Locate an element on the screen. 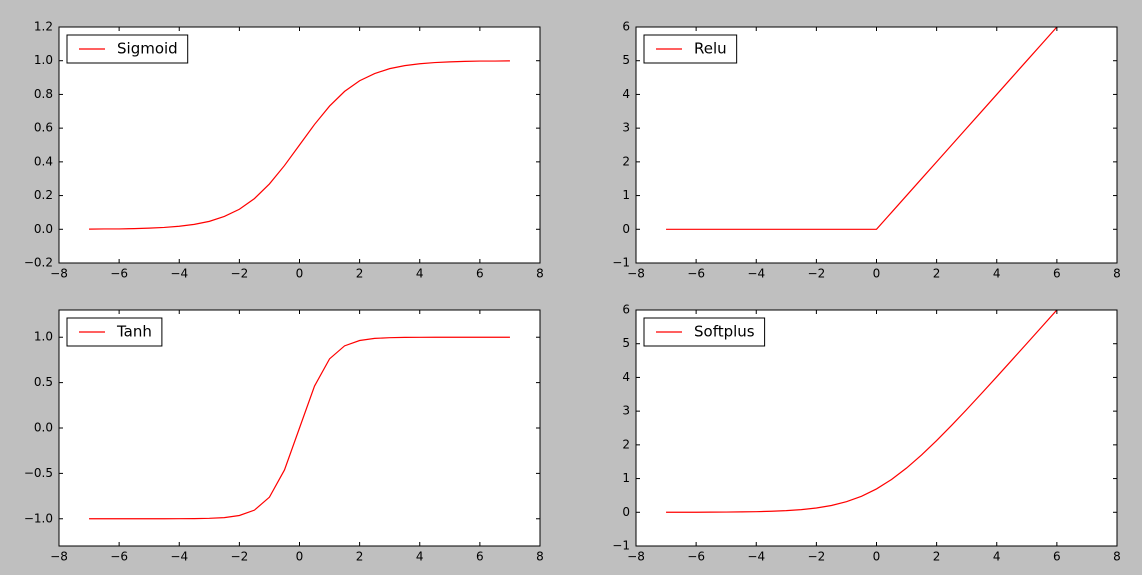 The width and height of the screenshot is (1142, 575). y-tick-label: 0.4 is located at coordinates (43, 161).